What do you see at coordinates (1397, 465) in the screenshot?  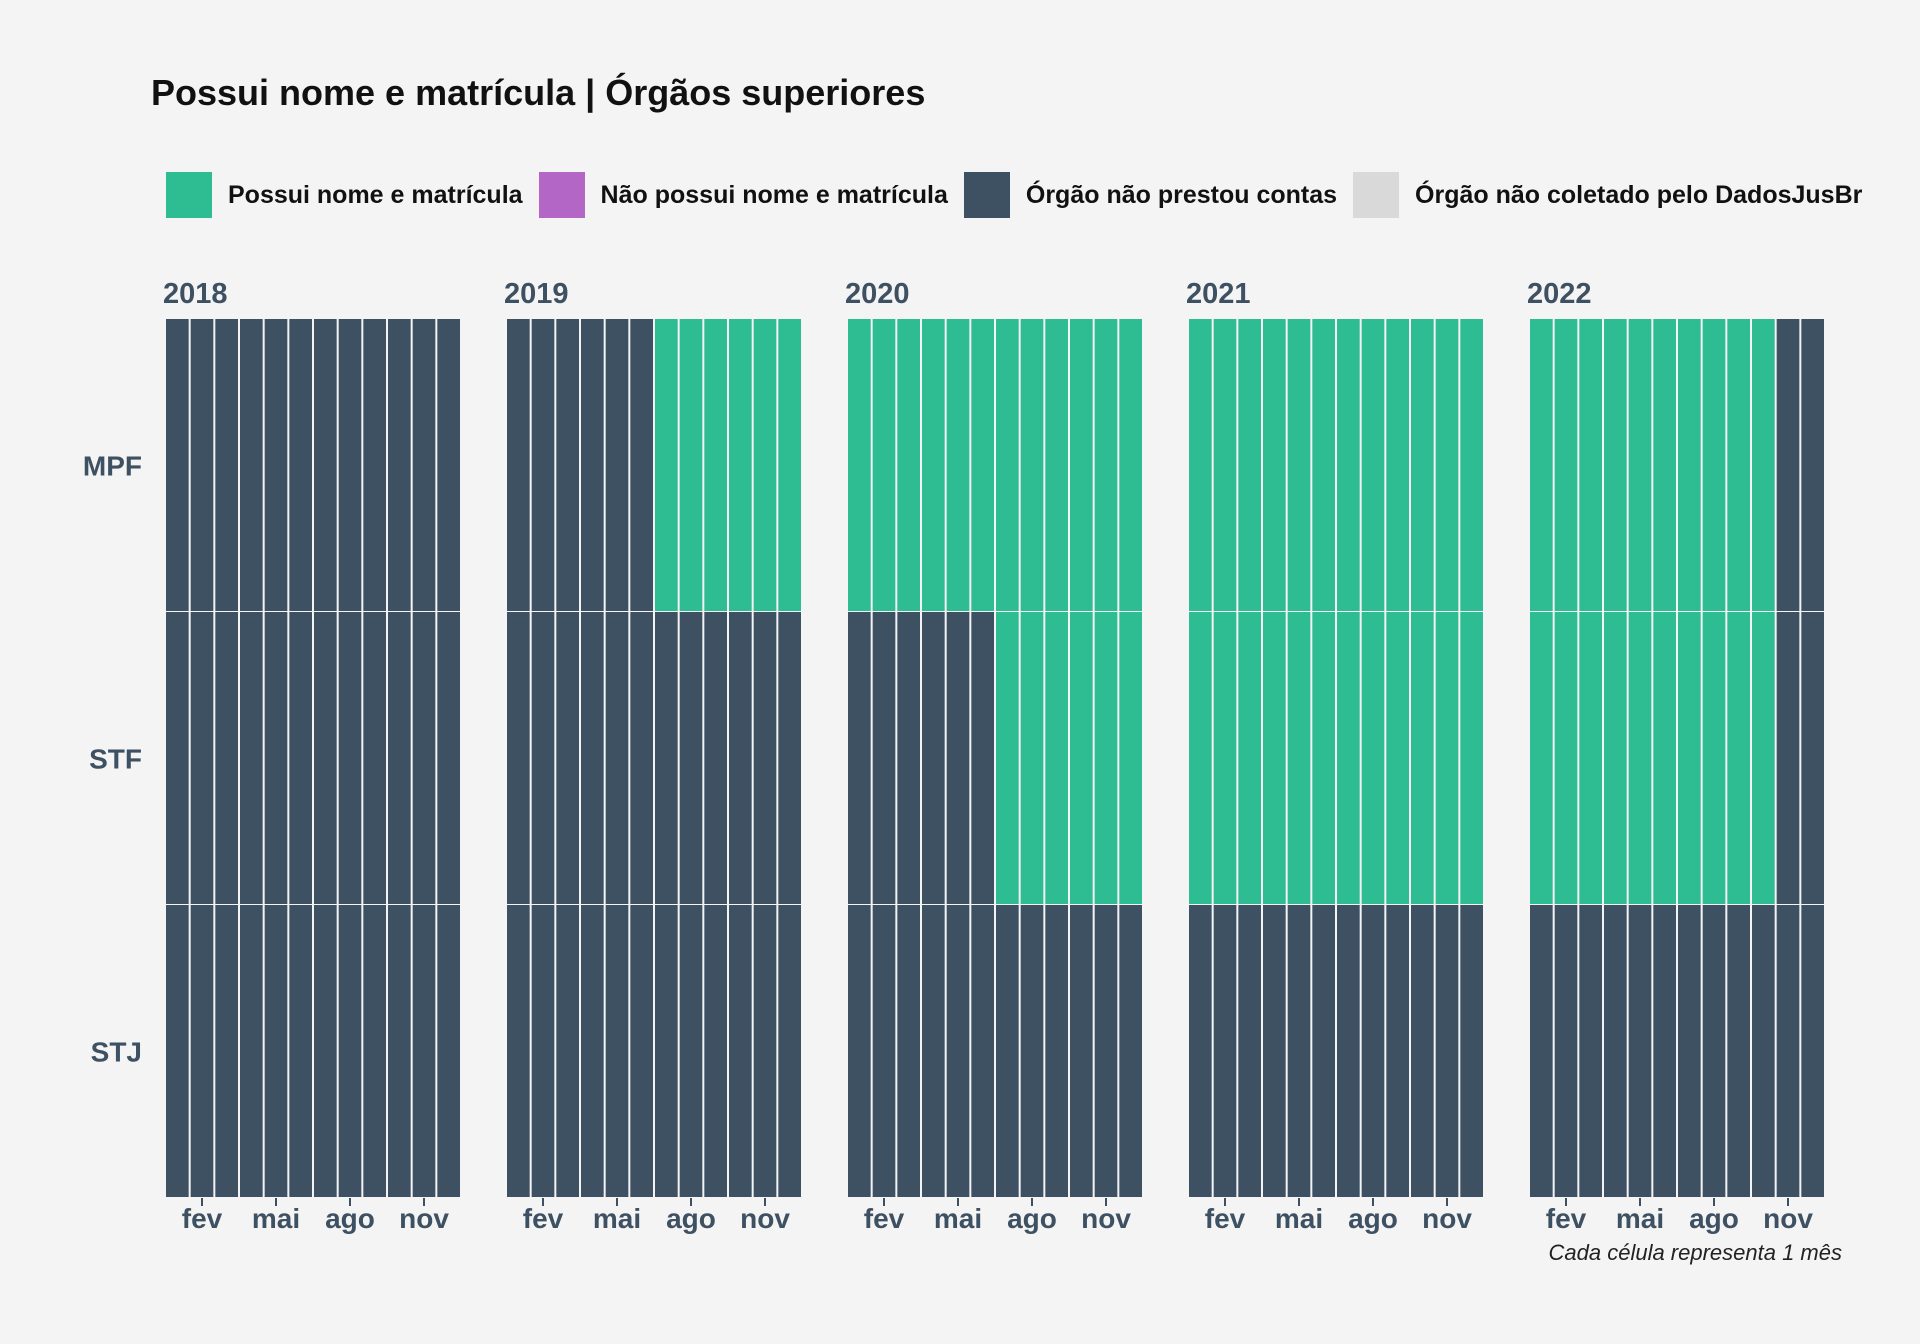 I see `cell-2021-mpf-m9` at bounding box center [1397, 465].